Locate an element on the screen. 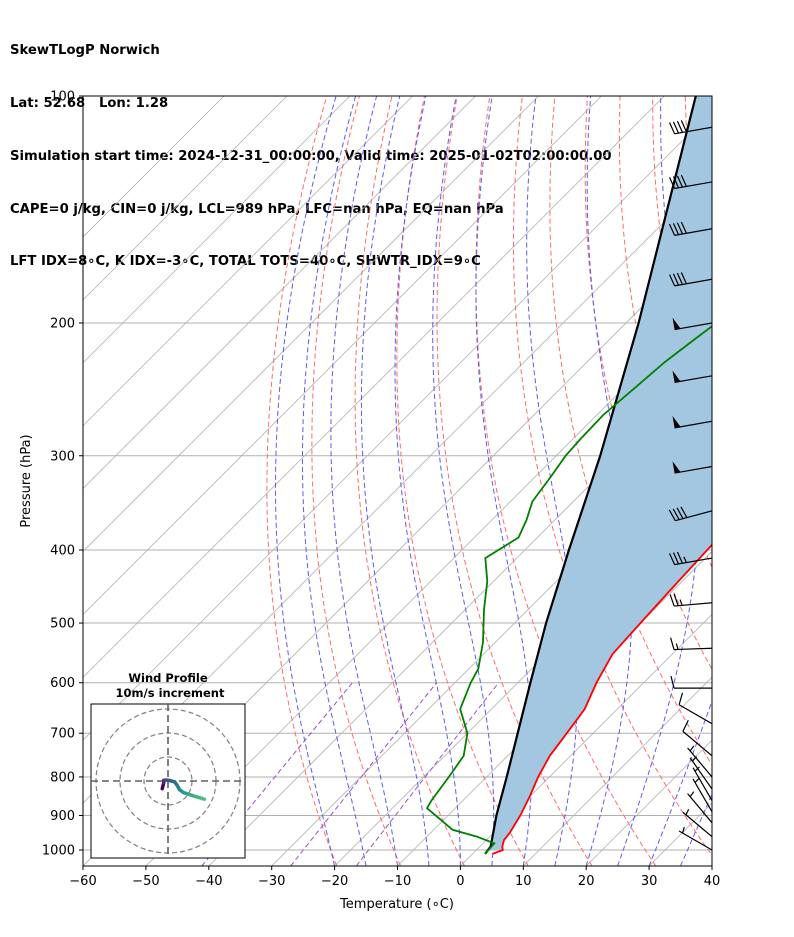 Image resolution: width=794 pixels, height=937 pixels. y-tick-label: 1000 is located at coordinates (58, 851).